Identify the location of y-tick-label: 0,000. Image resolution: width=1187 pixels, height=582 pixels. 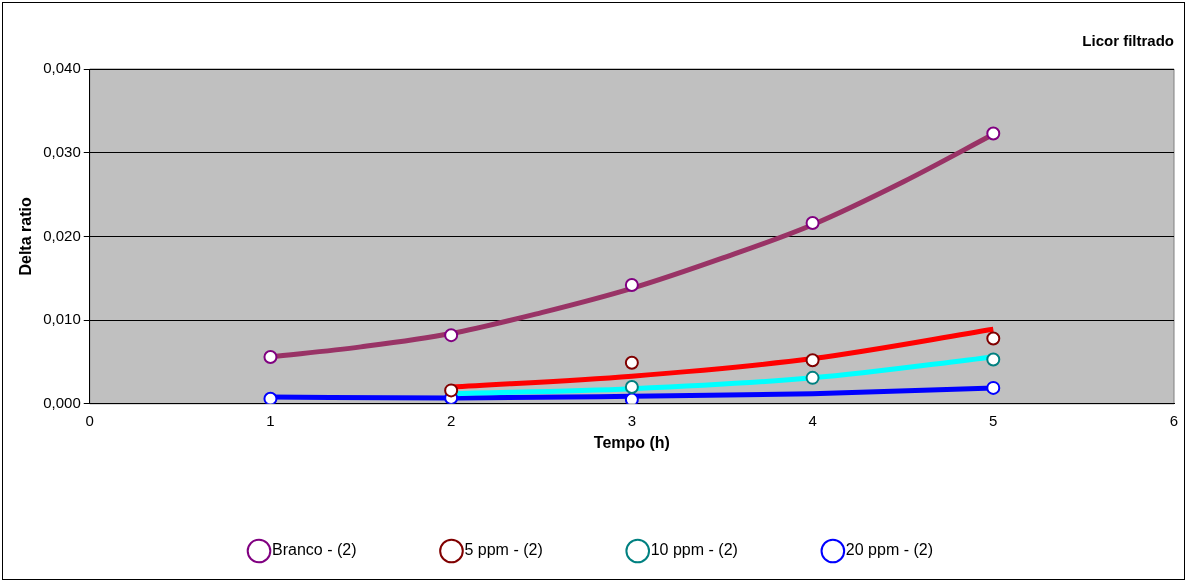
(62, 402).